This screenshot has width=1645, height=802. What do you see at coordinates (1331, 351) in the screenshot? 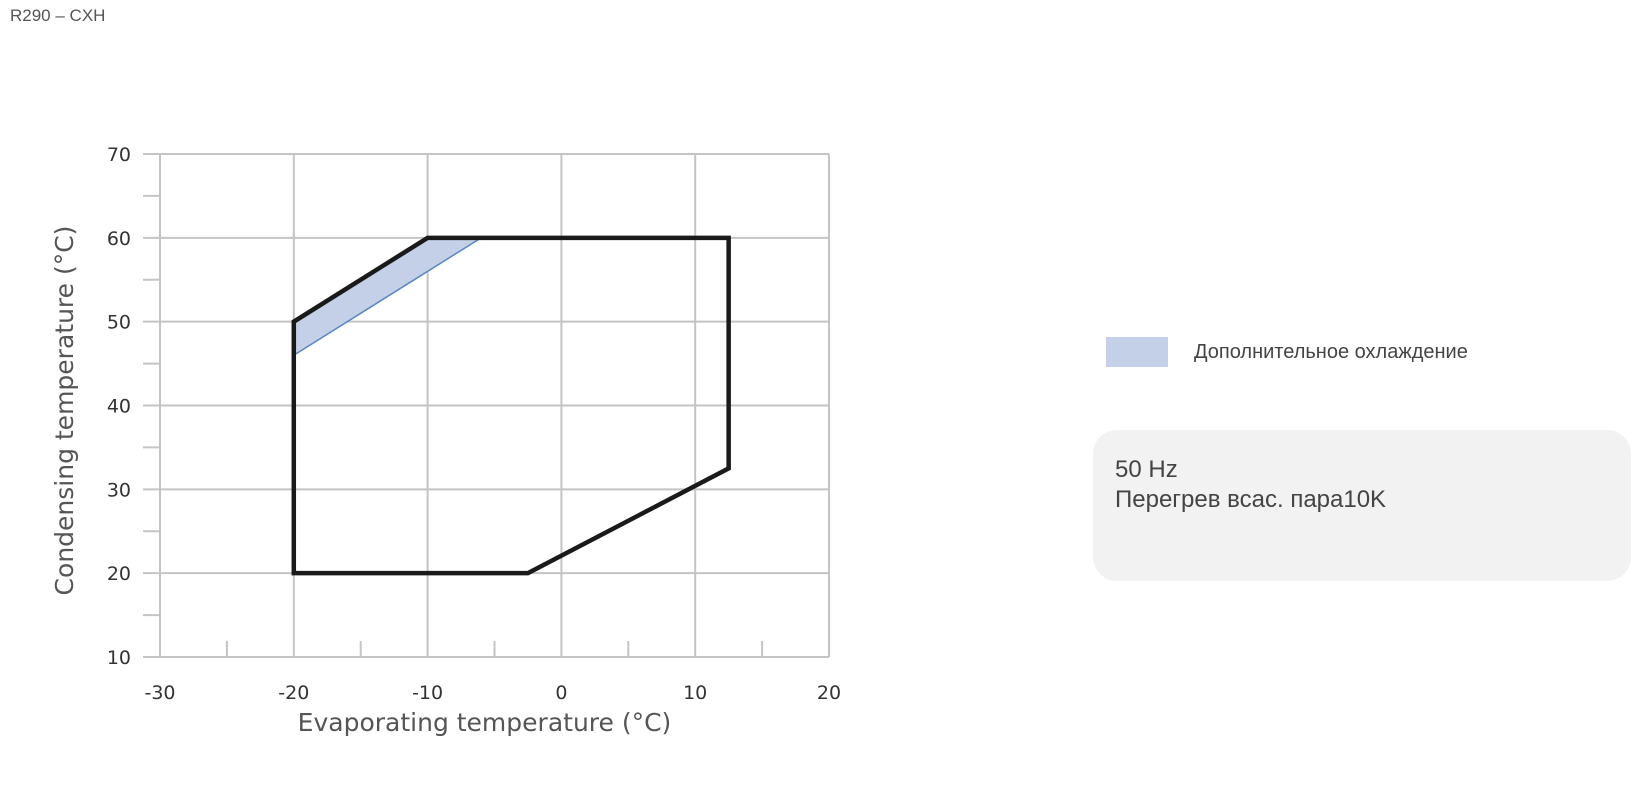
I see `legend-label: Дополнительное охлаждение` at bounding box center [1331, 351].